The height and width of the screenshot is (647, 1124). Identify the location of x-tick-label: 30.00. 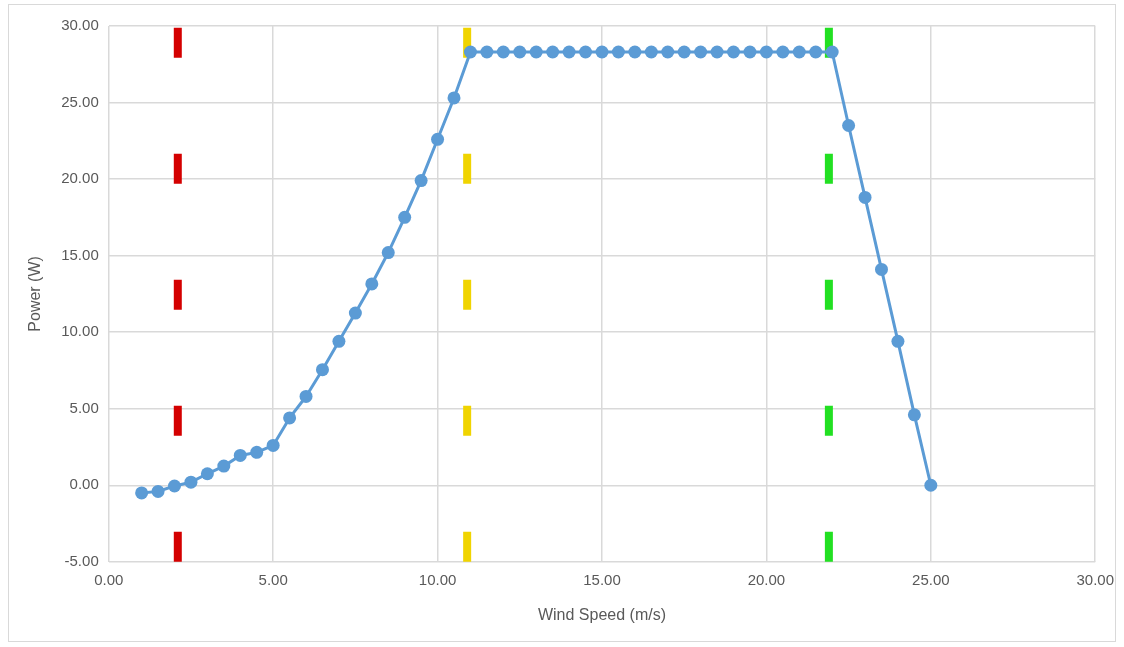
(1095, 579).